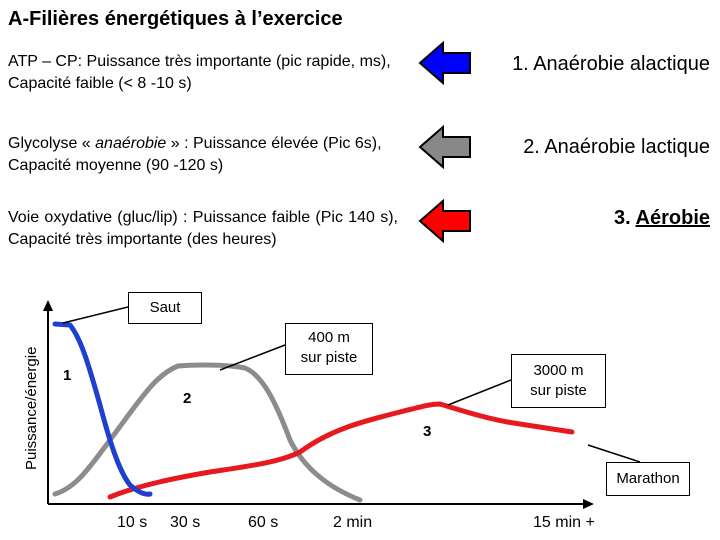  I want to click on callout-3000m-line2: sur piste, so click(558, 390).